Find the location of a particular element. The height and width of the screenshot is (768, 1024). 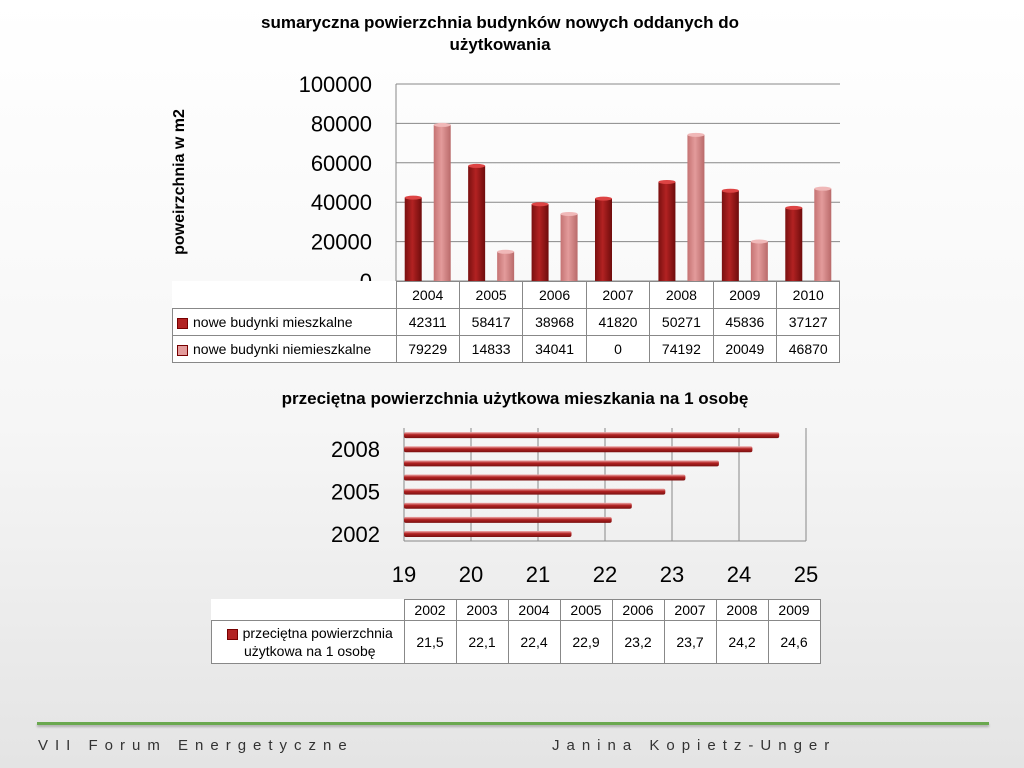

legend-label: nowe budynki mieszkalne is located at coordinates (273, 322).